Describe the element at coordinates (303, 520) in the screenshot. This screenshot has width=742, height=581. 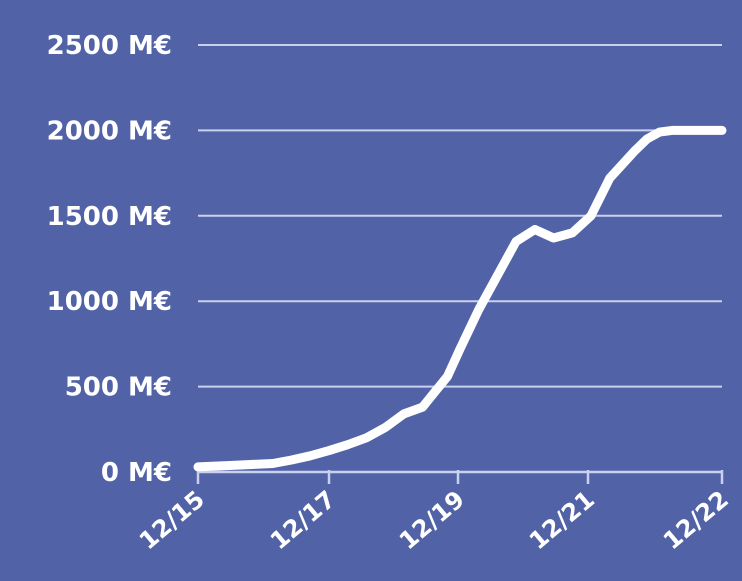
I see `x-tick-label: 12/17` at that location.